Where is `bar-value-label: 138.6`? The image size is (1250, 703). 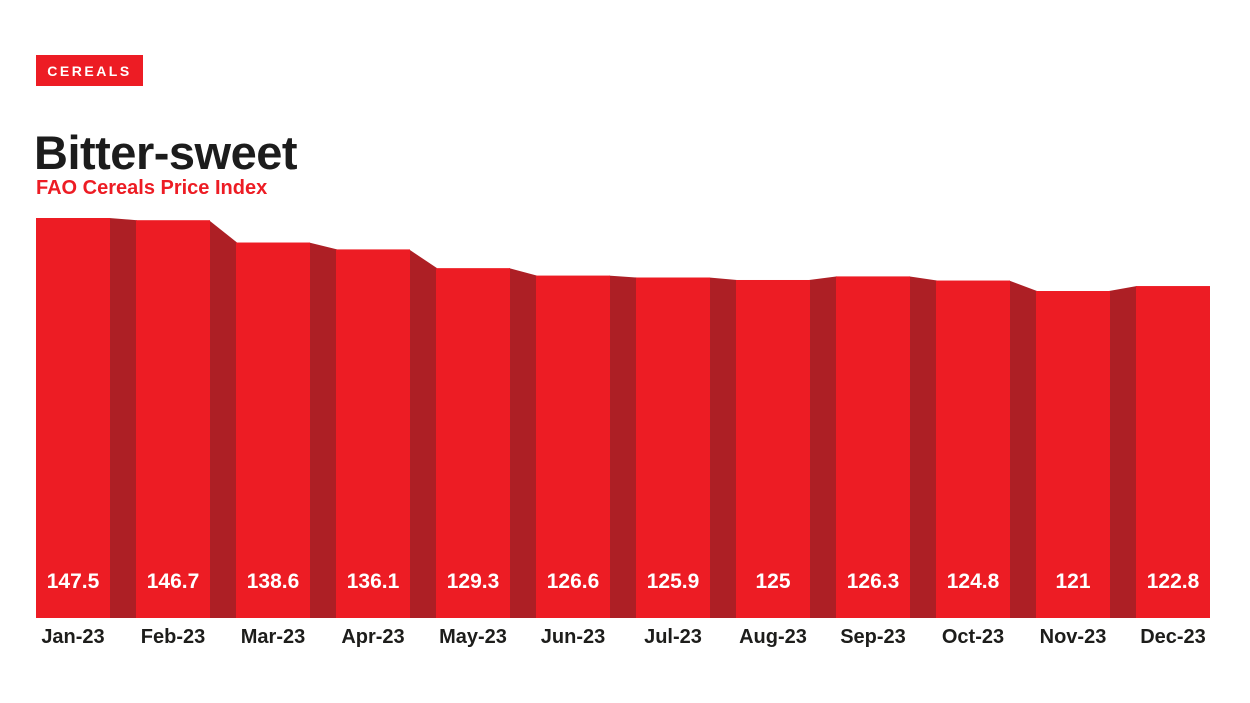 bar-value-label: 138.6 is located at coordinates (273, 581).